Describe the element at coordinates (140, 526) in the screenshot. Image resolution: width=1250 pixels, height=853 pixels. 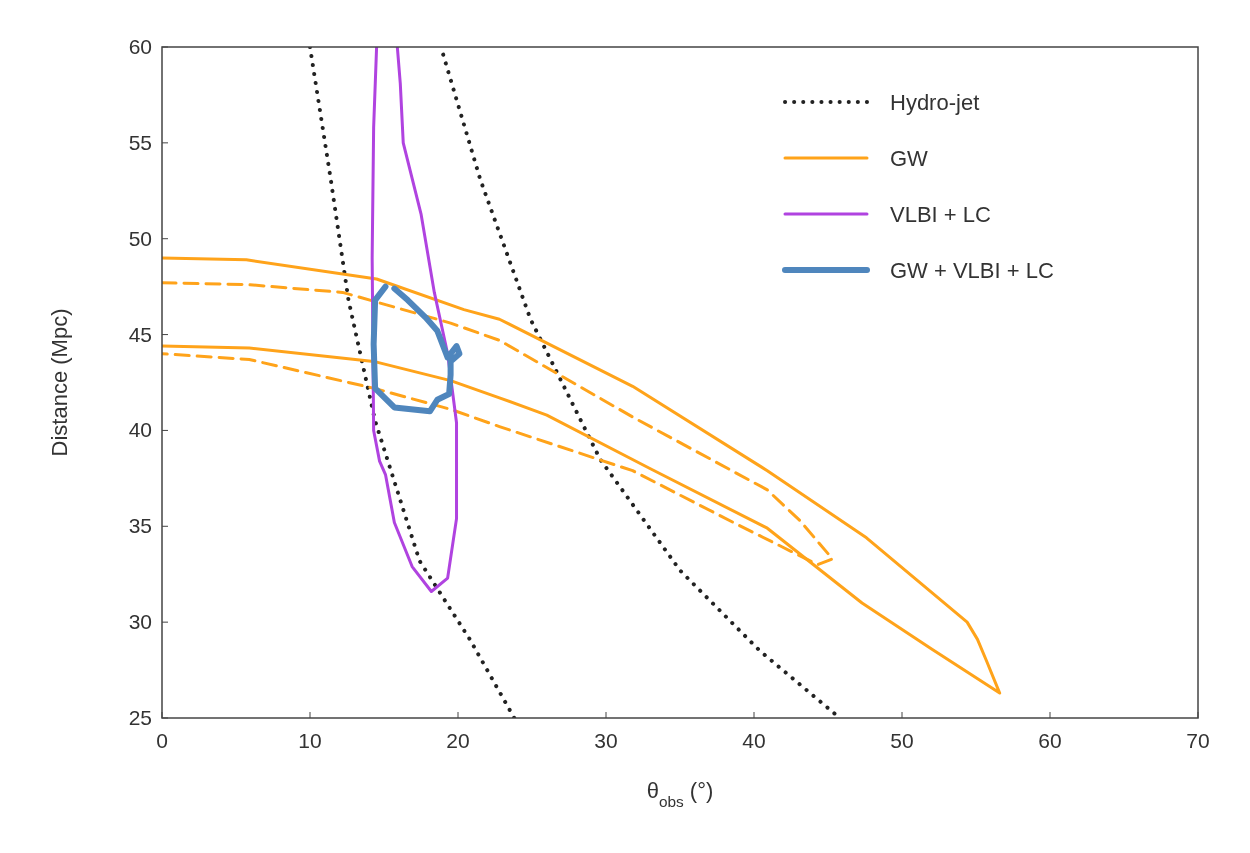
I see `y-tick-label: 35` at that location.